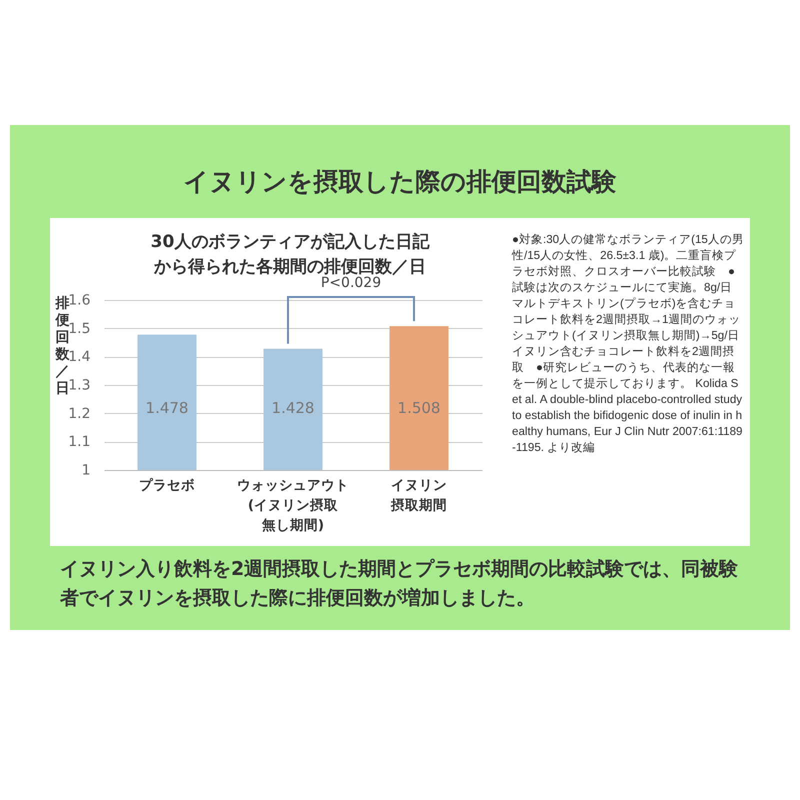 This screenshot has height=800, width=800. I want to click on text: P<0.029, so click(351, 283).